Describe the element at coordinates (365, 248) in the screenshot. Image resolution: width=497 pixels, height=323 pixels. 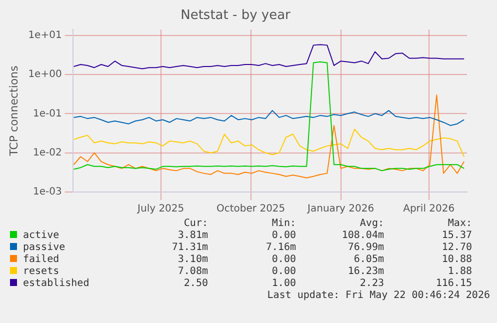
I see `text: 76.99m` at that location.